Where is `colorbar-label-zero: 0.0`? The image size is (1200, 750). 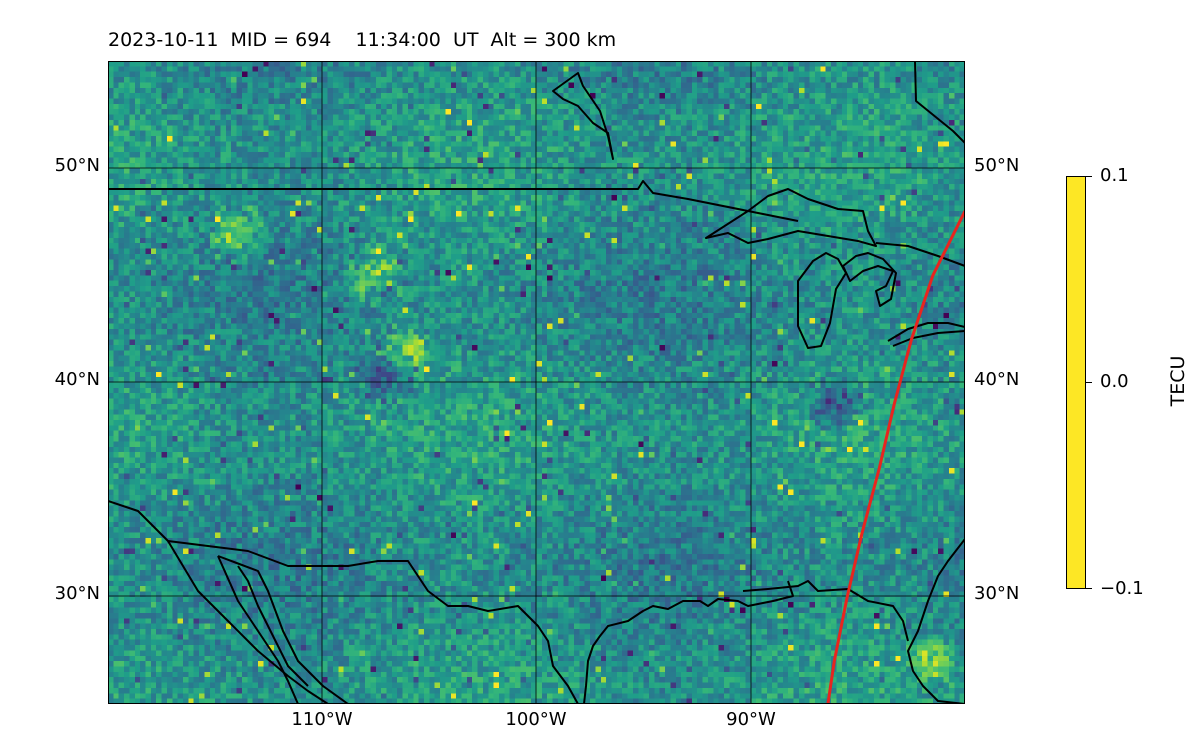 colorbar-label-zero: 0.0 is located at coordinates (1114, 381).